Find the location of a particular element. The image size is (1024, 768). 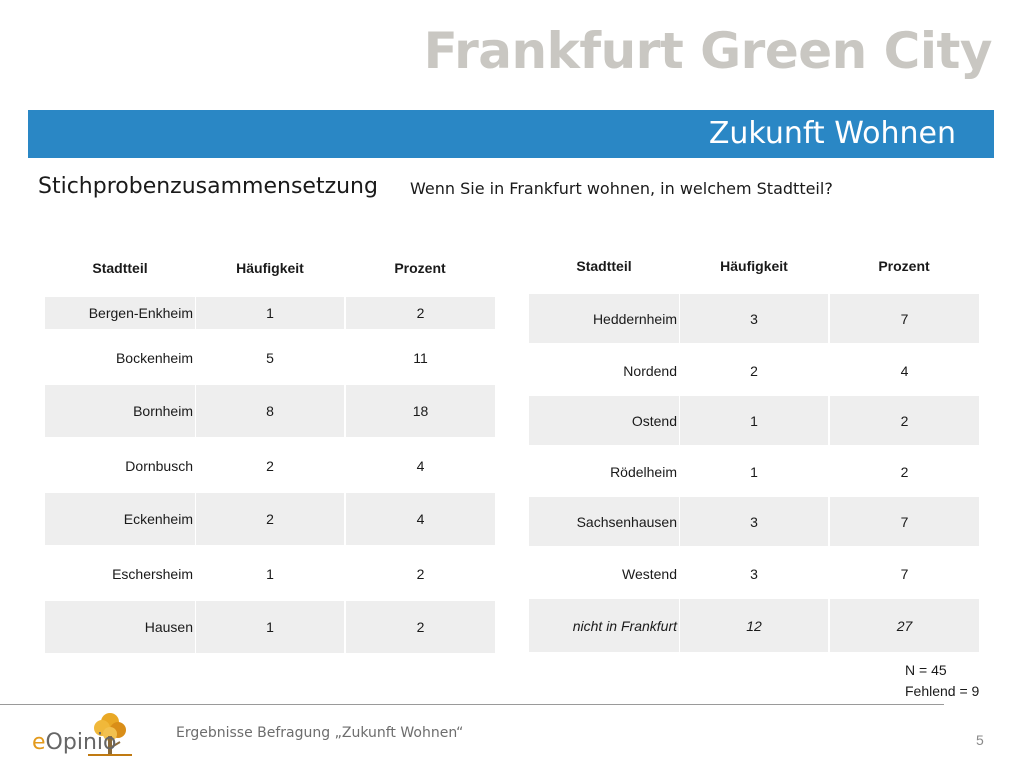

district-name-cell: Sachsenhausen is located at coordinates (604, 521).